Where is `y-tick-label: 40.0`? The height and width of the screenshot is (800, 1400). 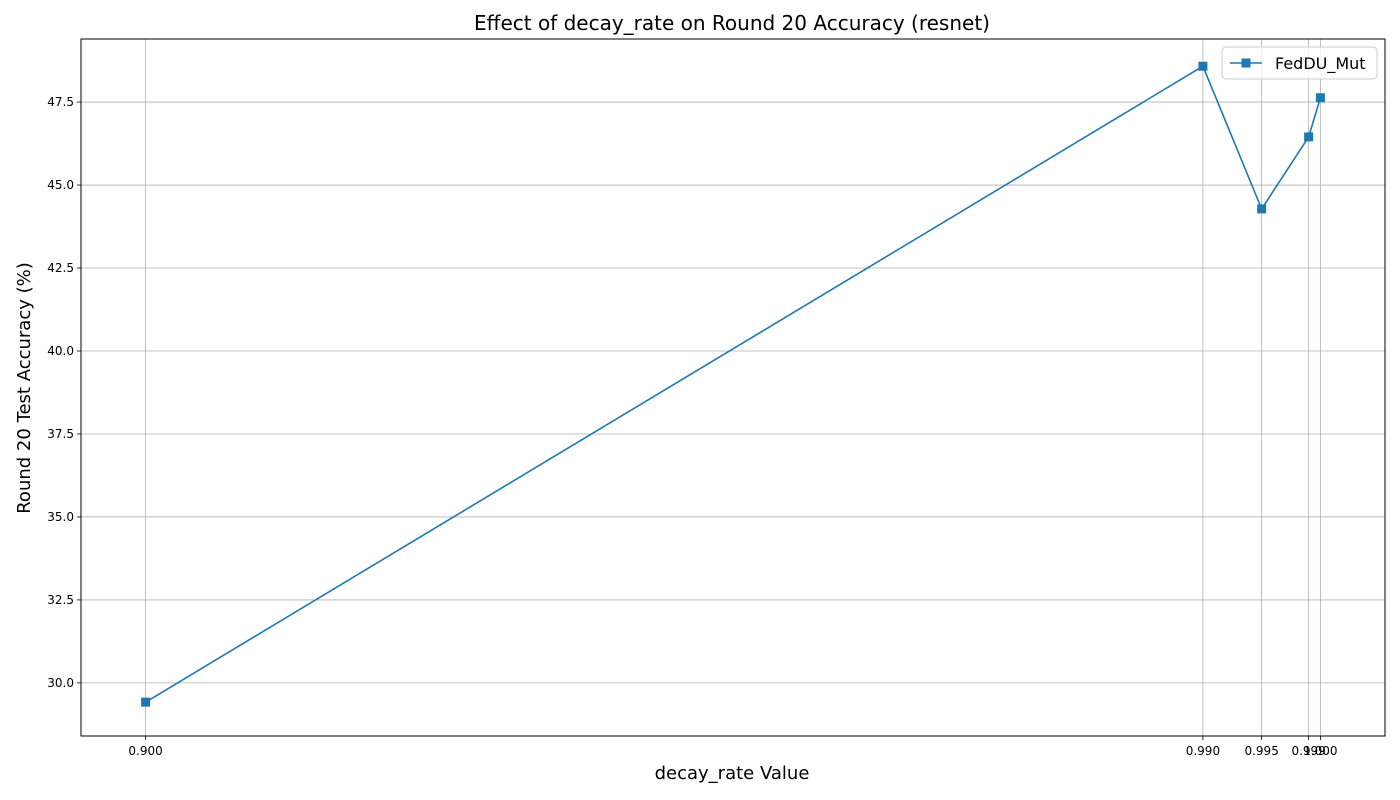 y-tick-label: 40.0 is located at coordinates (60, 351).